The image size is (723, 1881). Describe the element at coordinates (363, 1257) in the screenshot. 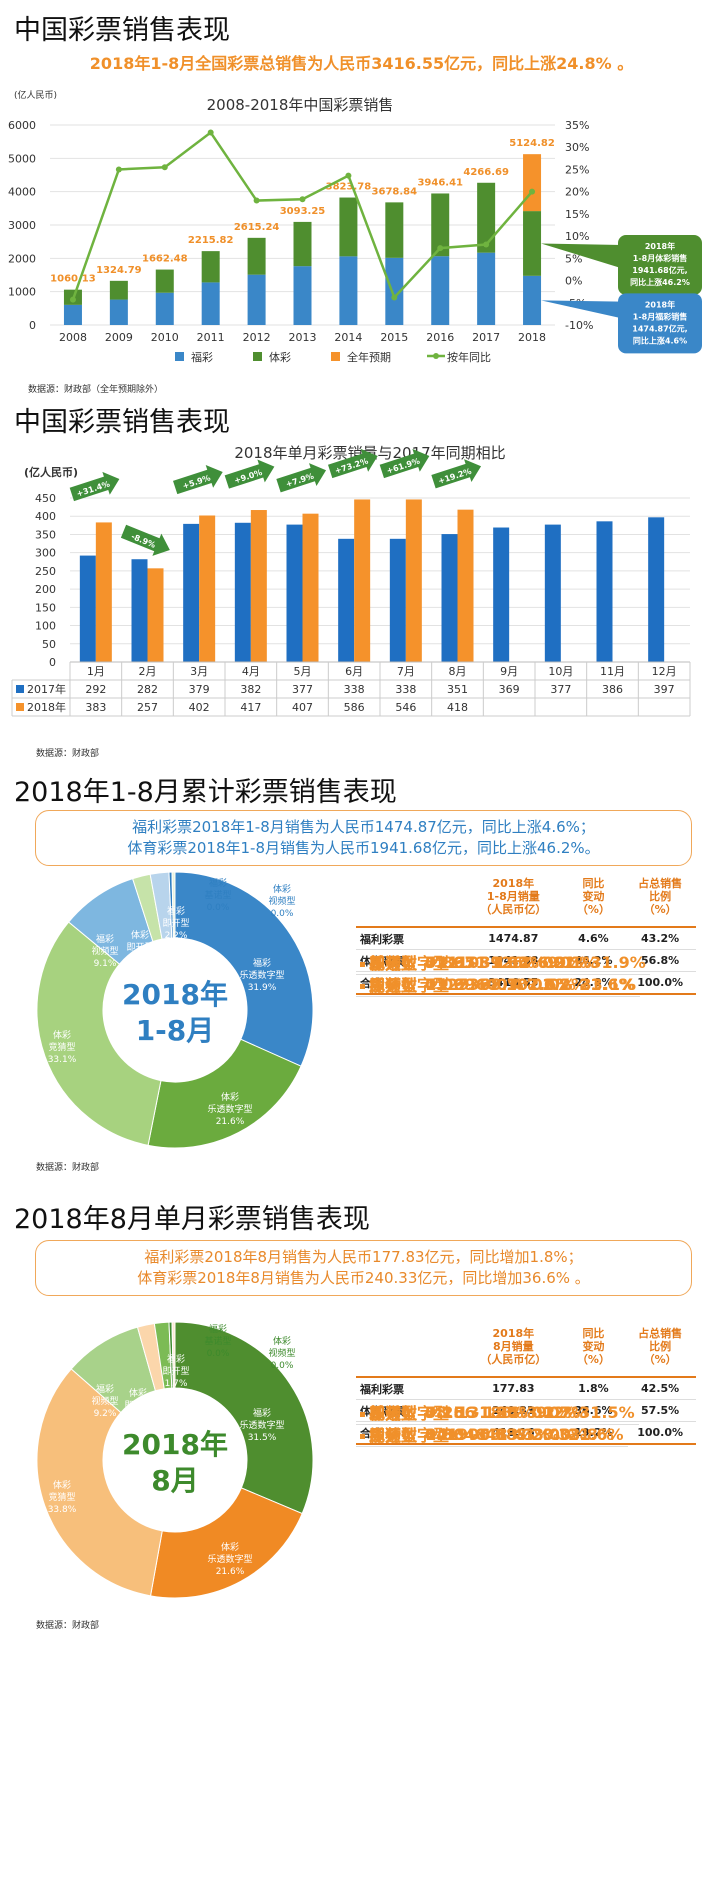

I see `summary-line-welfare: 福利彩票2018年8月销售为人民币177.83亿元，同比增加1.8%；` at that location.